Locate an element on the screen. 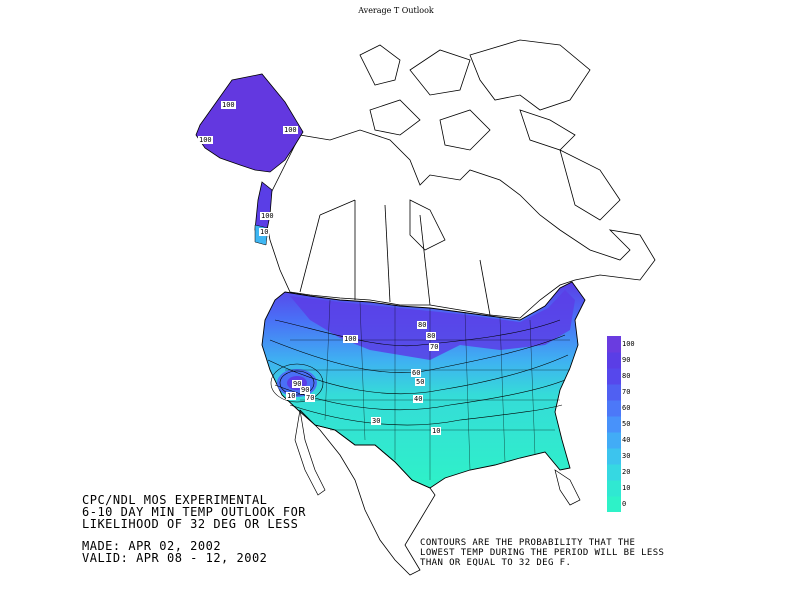  map-title: Average T Outlook is located at coordinates (396, 10).